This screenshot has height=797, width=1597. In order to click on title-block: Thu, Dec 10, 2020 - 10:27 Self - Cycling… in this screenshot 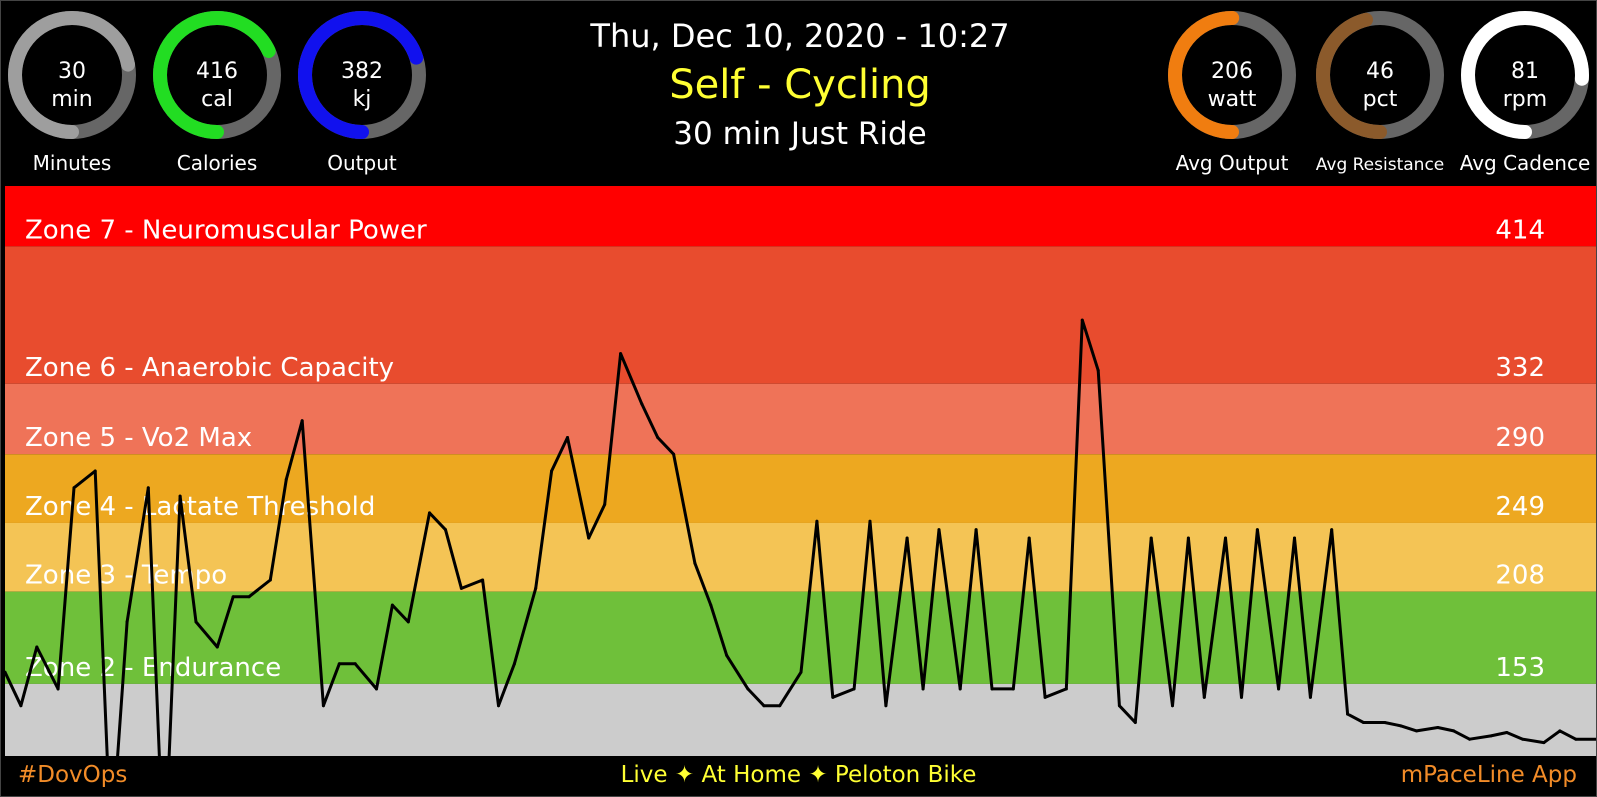, I will do `click(800, 85)`.